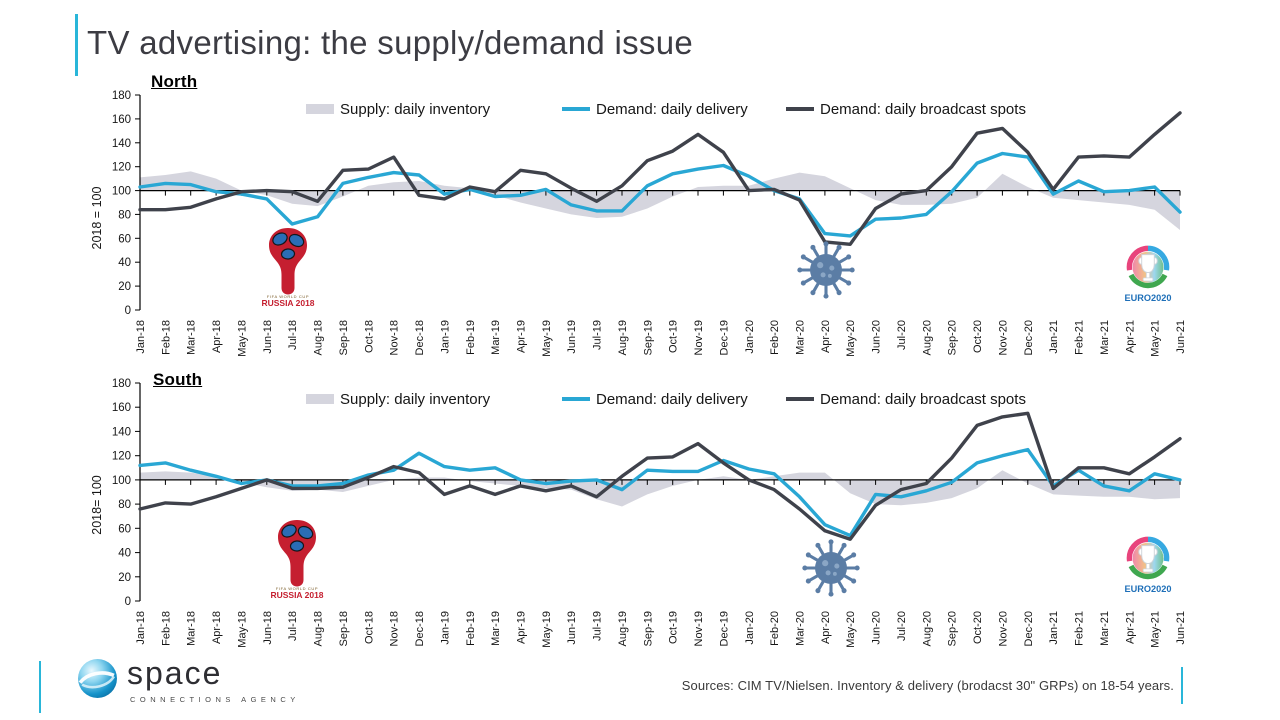  What do you see at coordinates (124, 263) in the screenshot?
I see `svg-text: 40` at bounding box center [124, 263].